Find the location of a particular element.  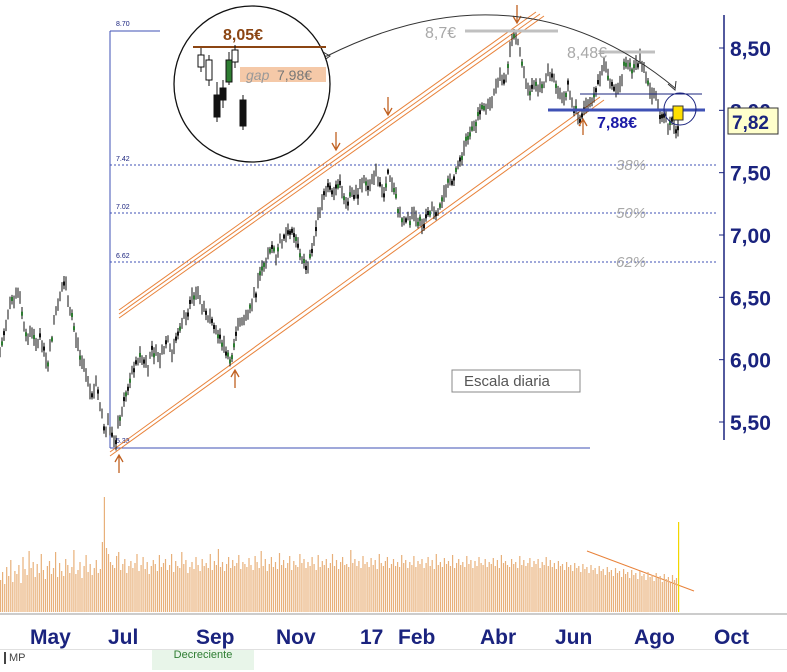

footer-mp-label: MP is located at coordinates (15, 658).